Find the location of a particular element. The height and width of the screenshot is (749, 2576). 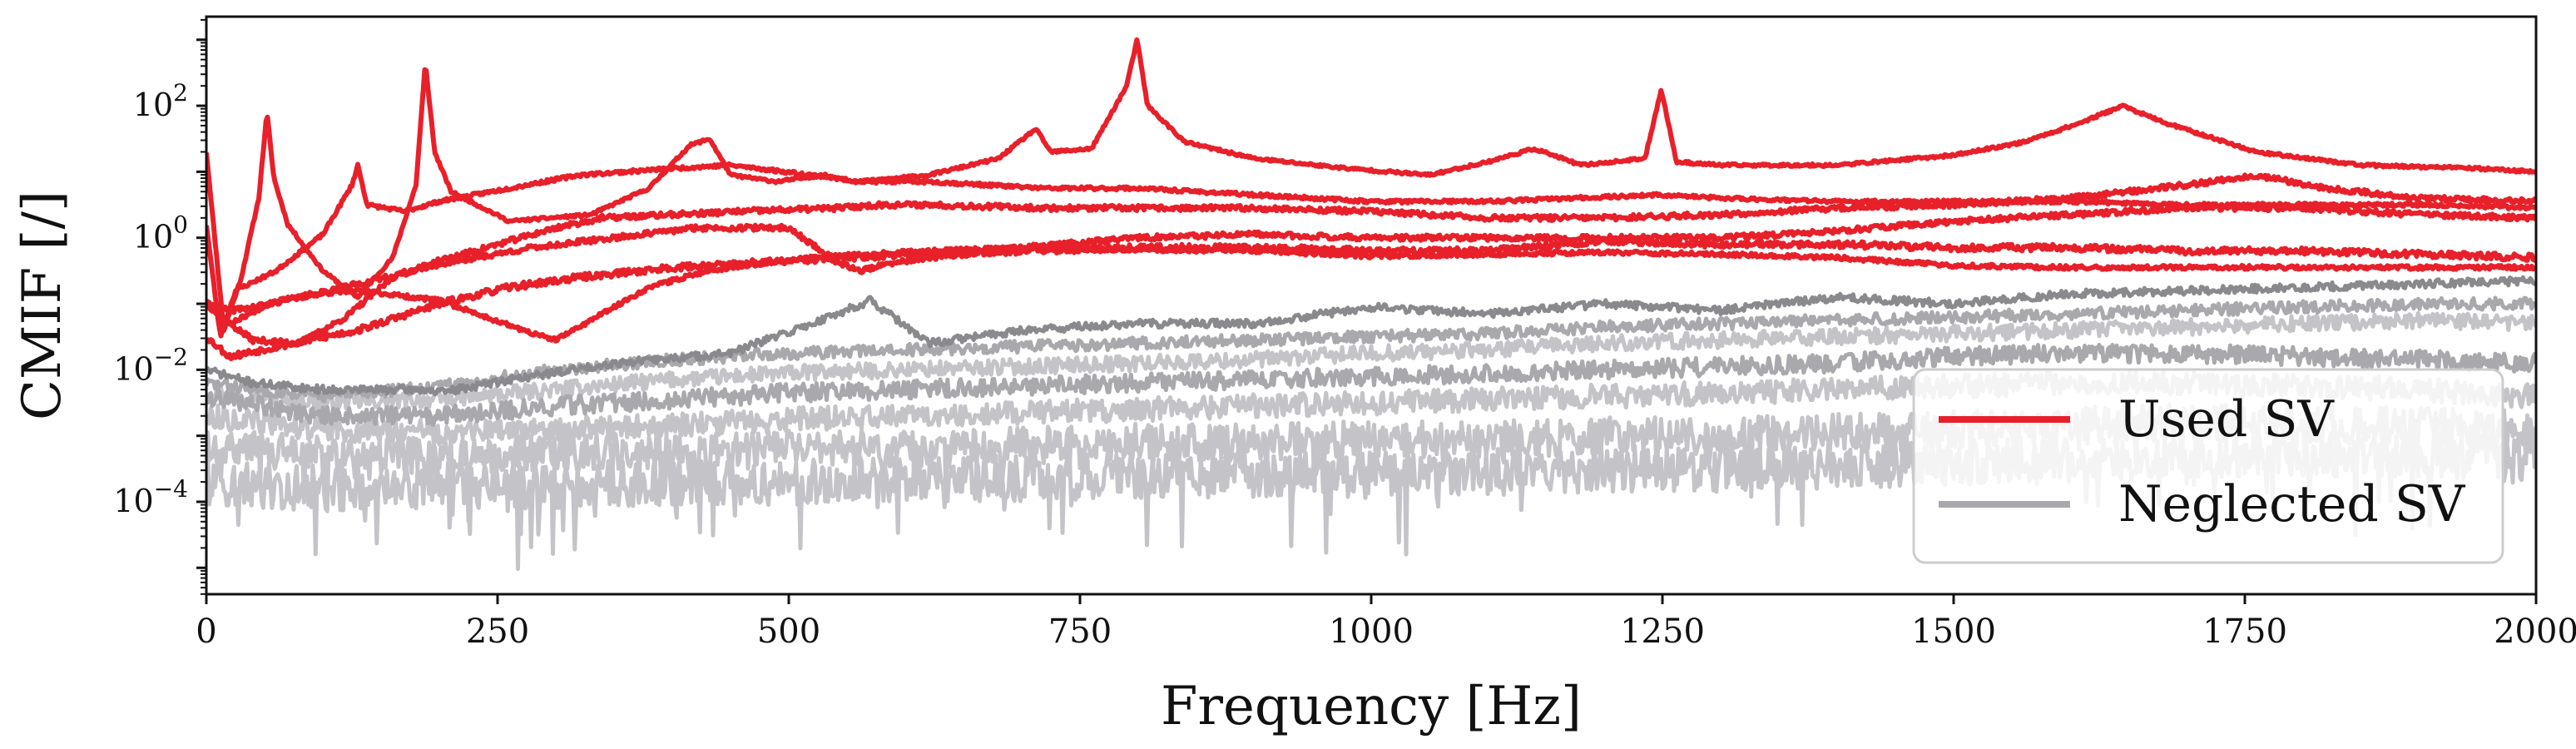

y-tick-label: 10² is located at coordinates (160, 101).